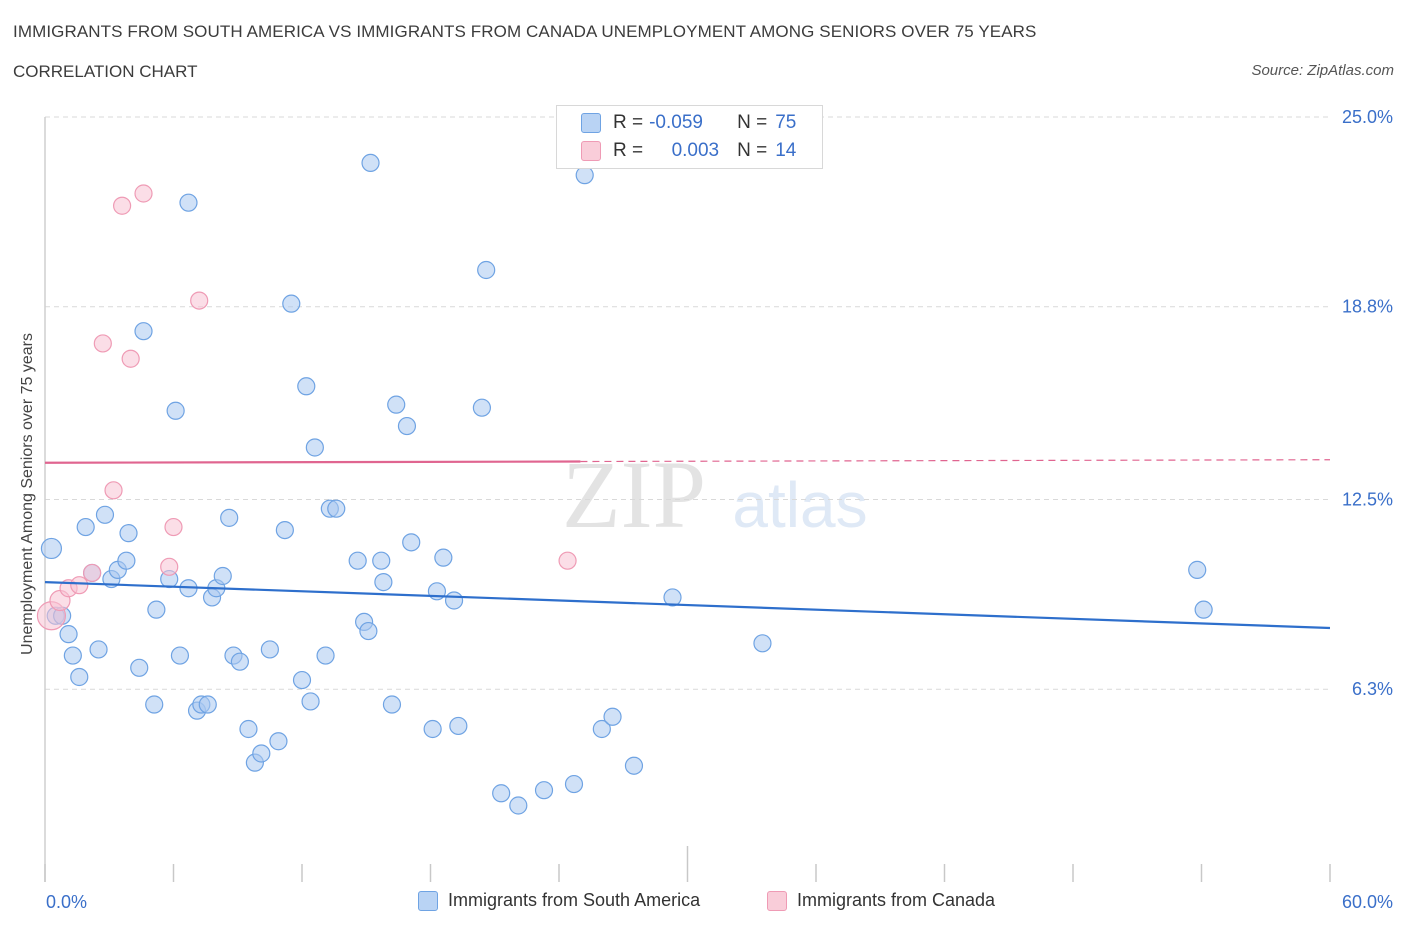 The height and width of the screenshot is (930, 1406). What do you see at coordinates (1367, 117) in the screenshot?
I see `y-tick-label: 25.0%` at bounding box center [1367, 117].